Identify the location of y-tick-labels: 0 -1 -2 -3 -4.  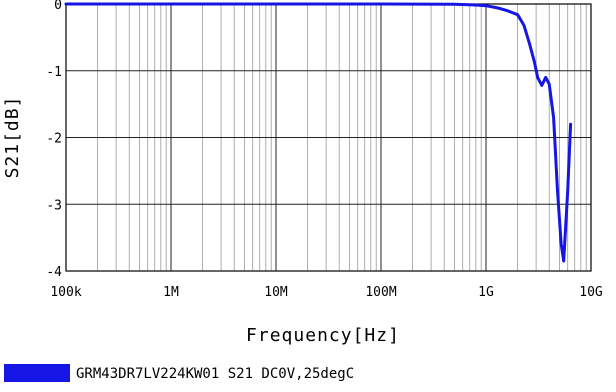
(54, 140).